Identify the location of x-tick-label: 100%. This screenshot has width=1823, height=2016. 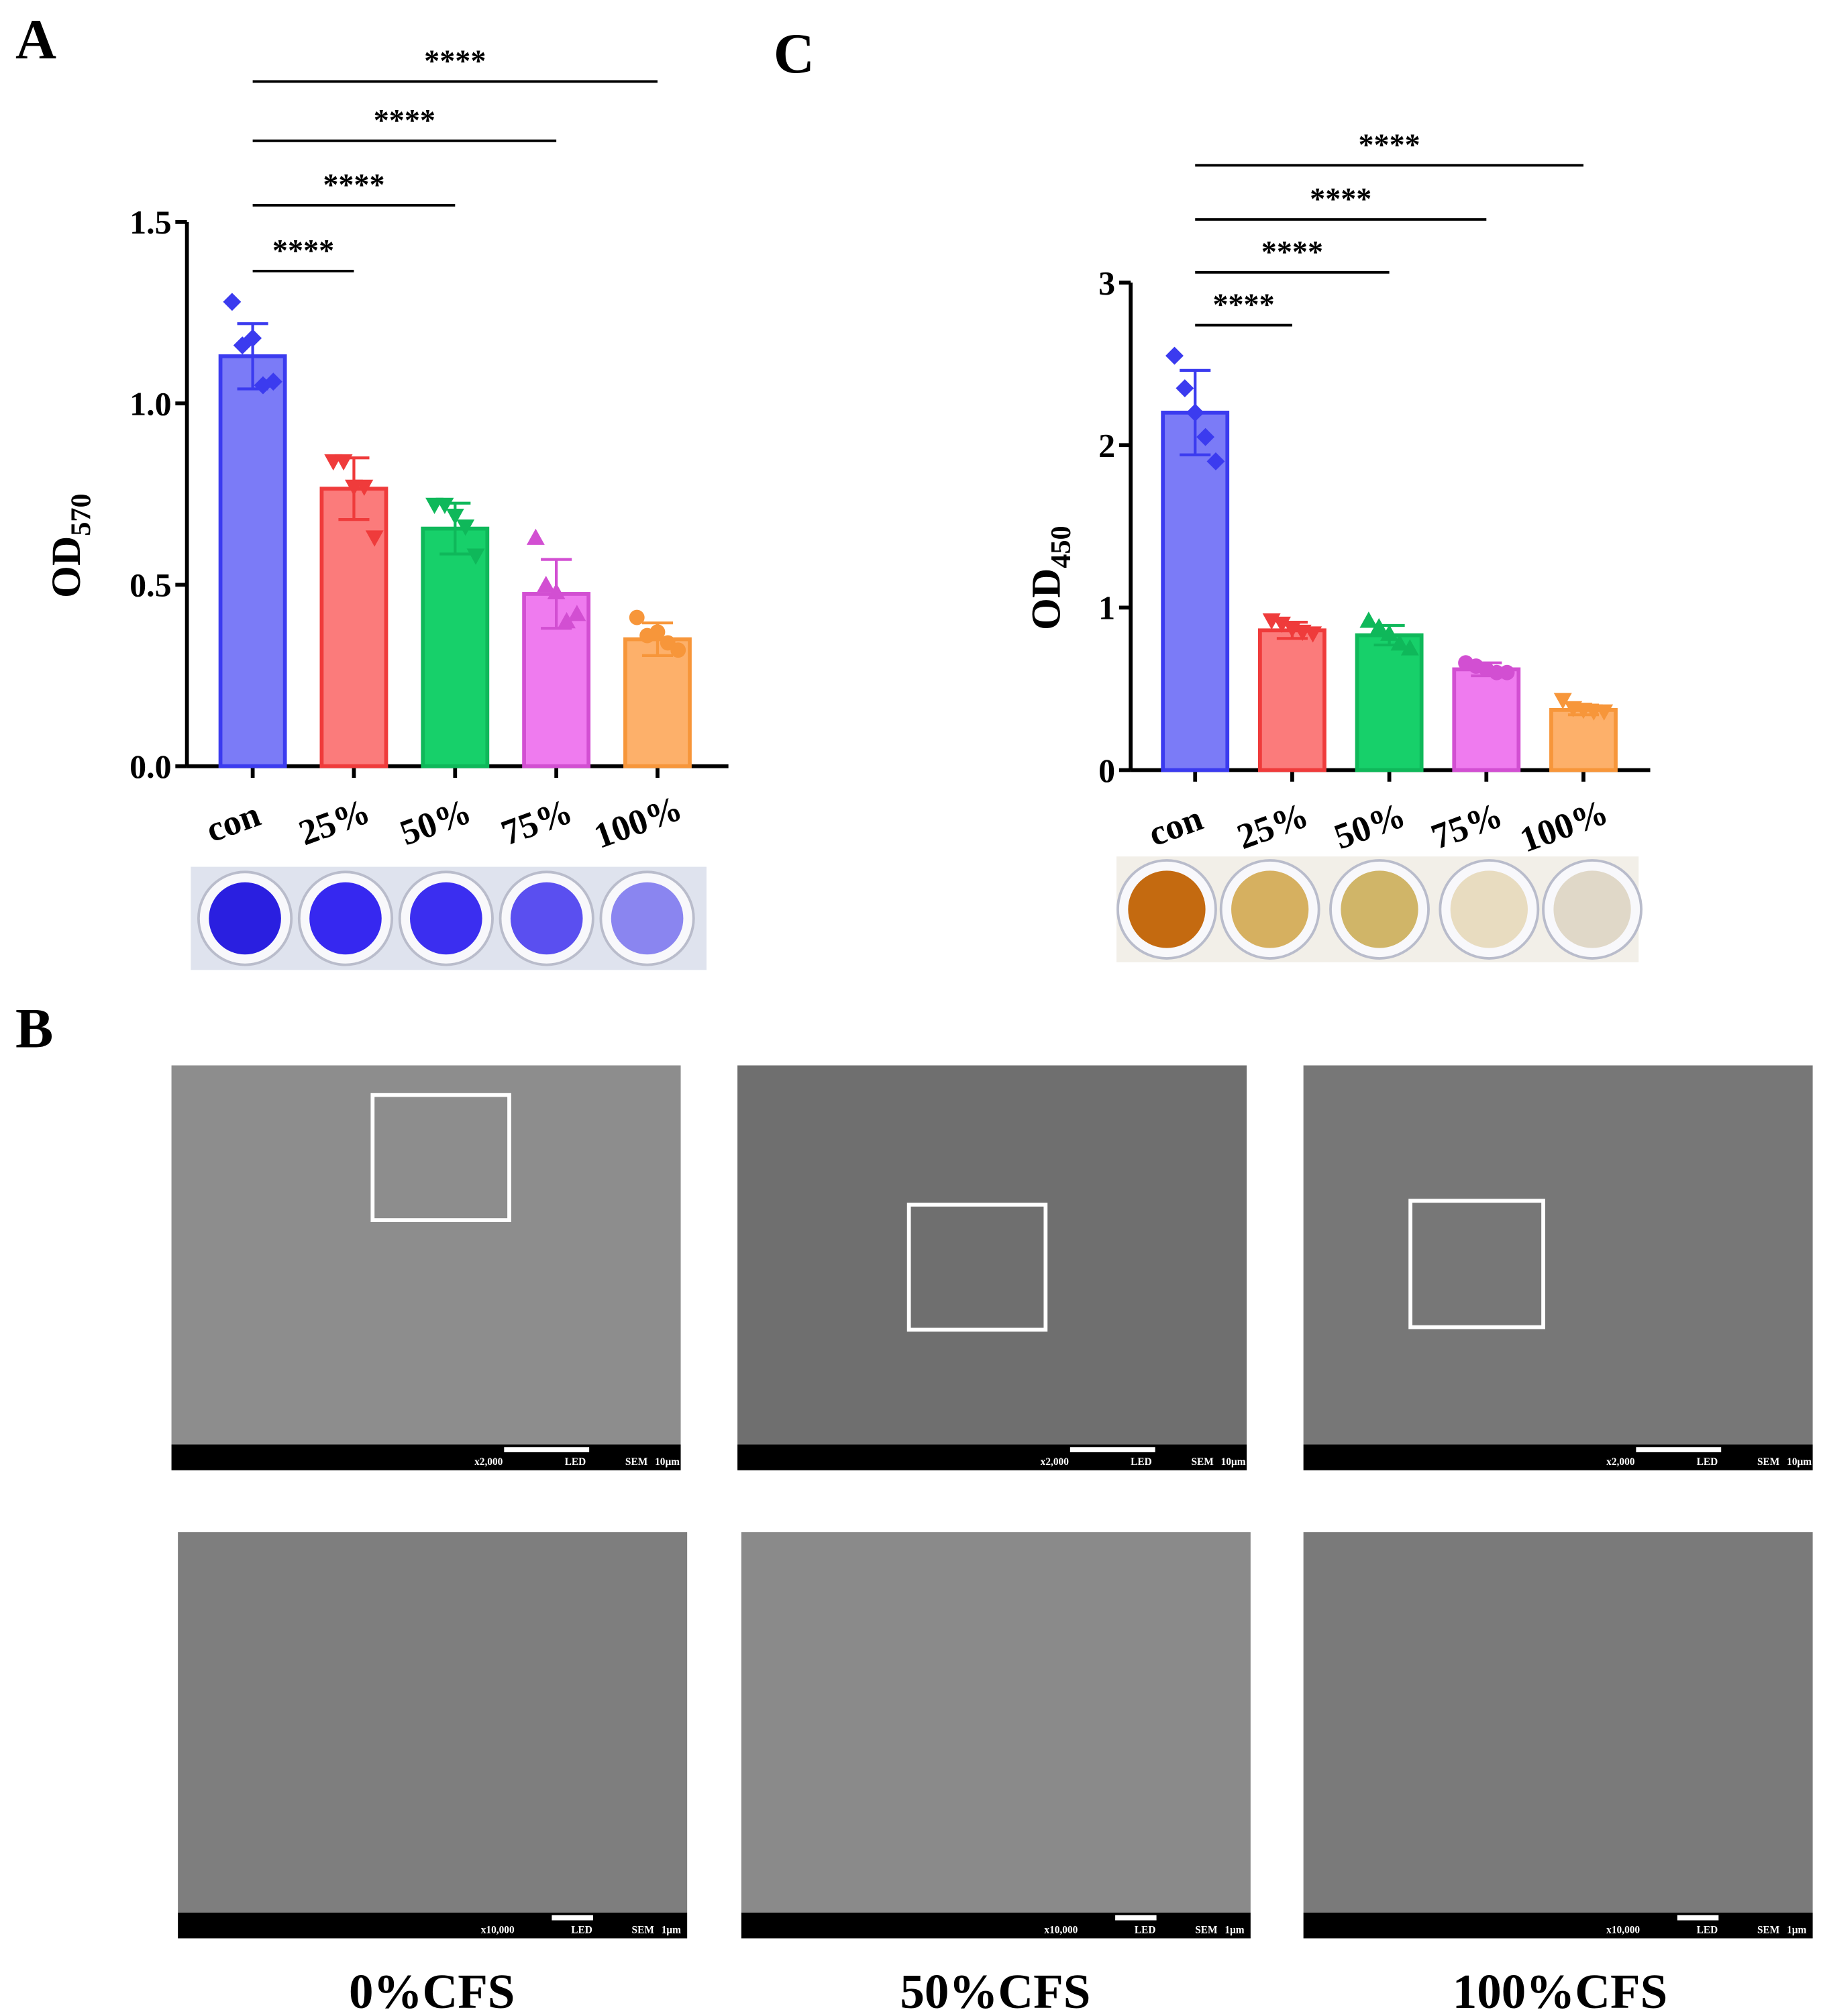
(637, 822).